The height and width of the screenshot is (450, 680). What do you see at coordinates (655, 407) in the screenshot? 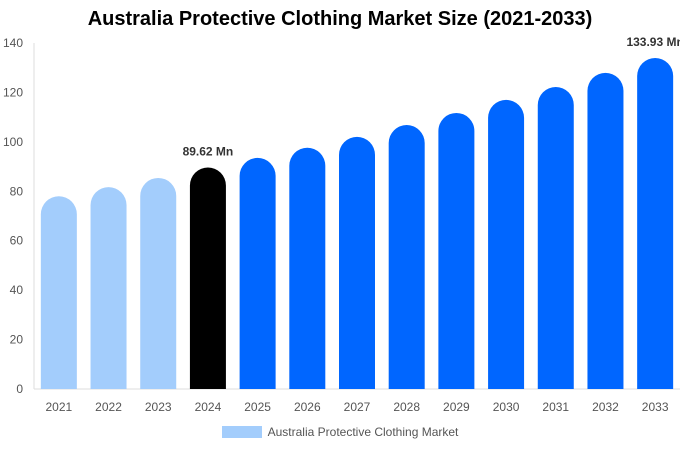
I see `x-tick-label: 2033` at bounding box center [655, 407].